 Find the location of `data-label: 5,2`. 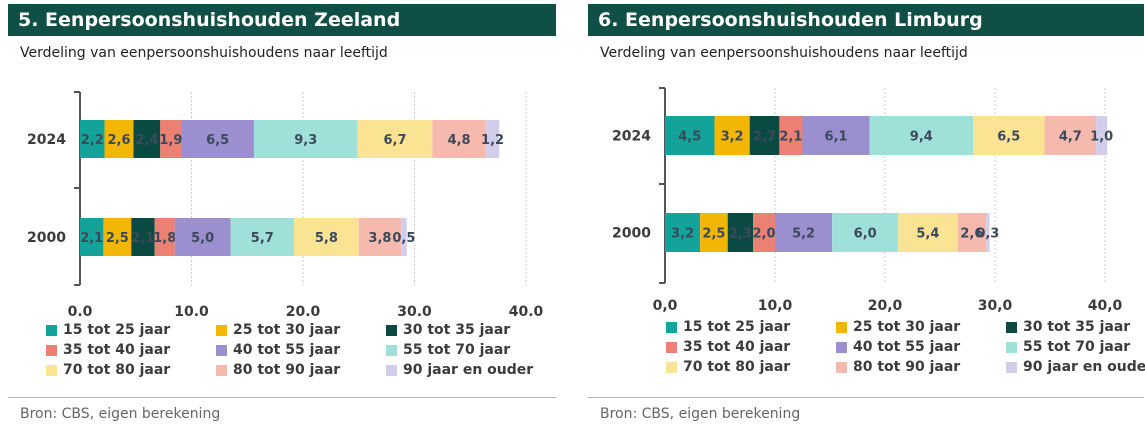

data-label: 5,2 is located at coordinates (803, 234).